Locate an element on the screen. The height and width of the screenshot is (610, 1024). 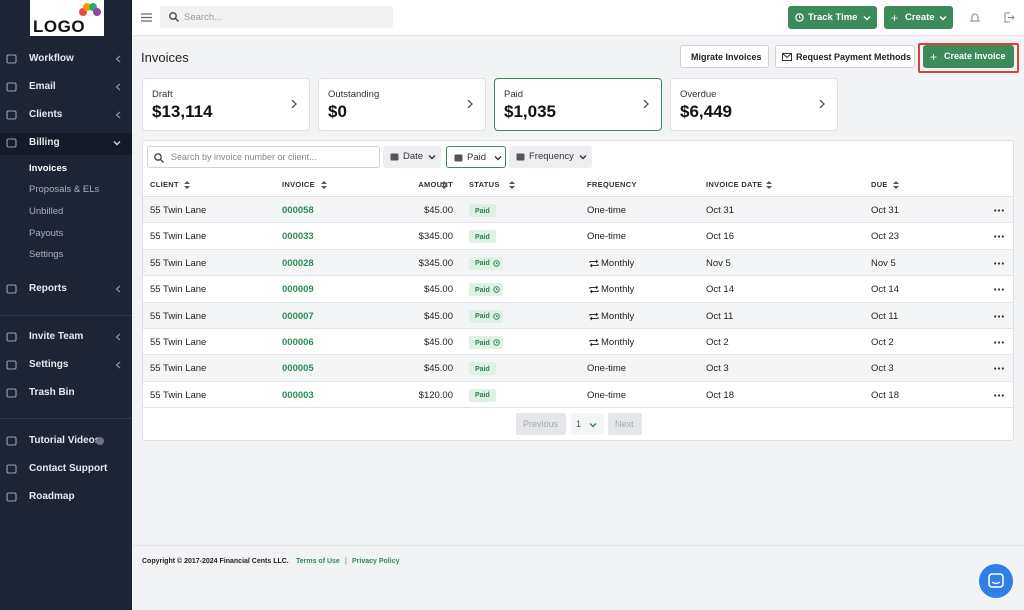
submenu-item: Invoices is located at coordinates (48, 168).